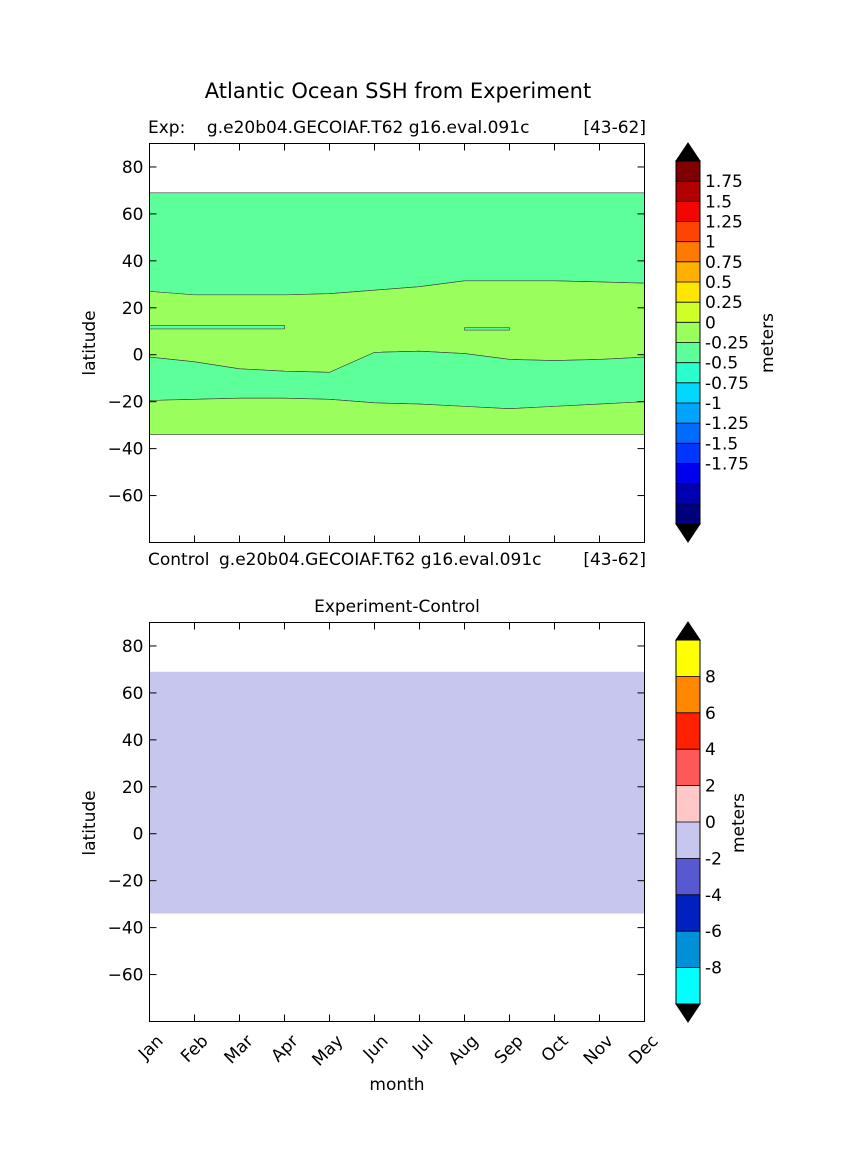 The width and height of the screenshot is (859, 1174). I want to click on contour-region-north, so click(397, 244).